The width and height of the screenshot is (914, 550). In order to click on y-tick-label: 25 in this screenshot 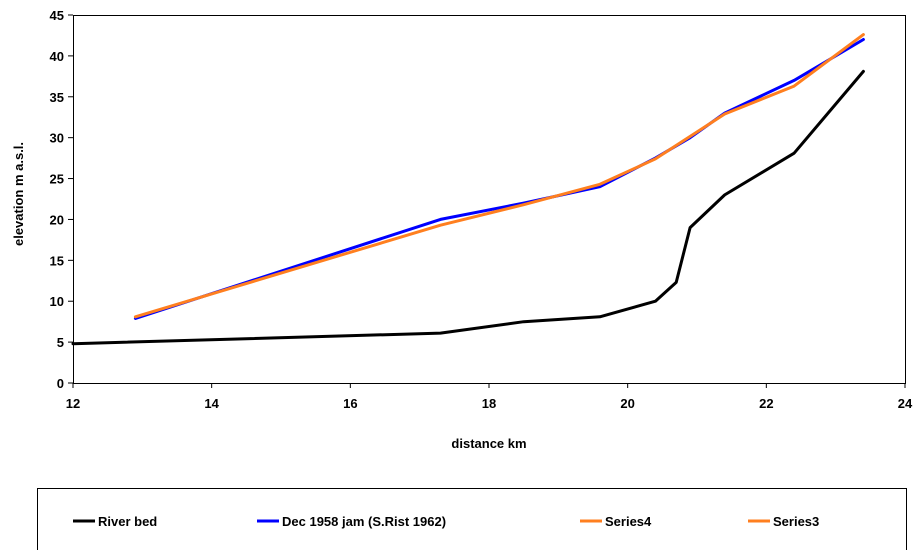, I will do `click(57, 179)`.